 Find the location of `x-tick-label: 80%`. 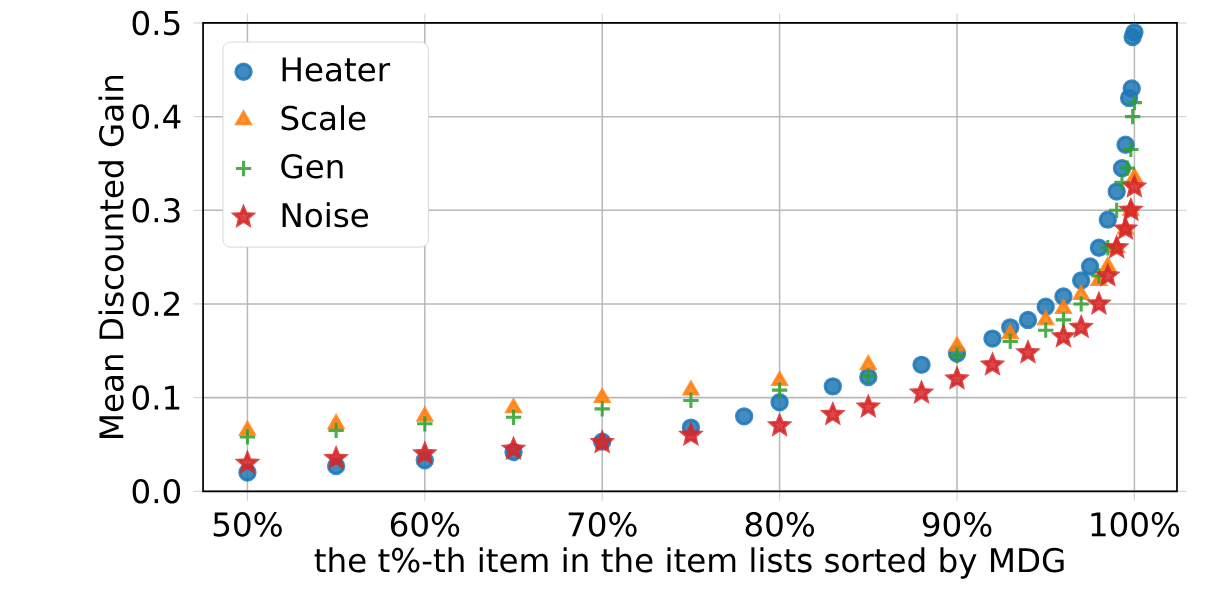

x-tick-label: 80% is located at coordinates (779, 524).